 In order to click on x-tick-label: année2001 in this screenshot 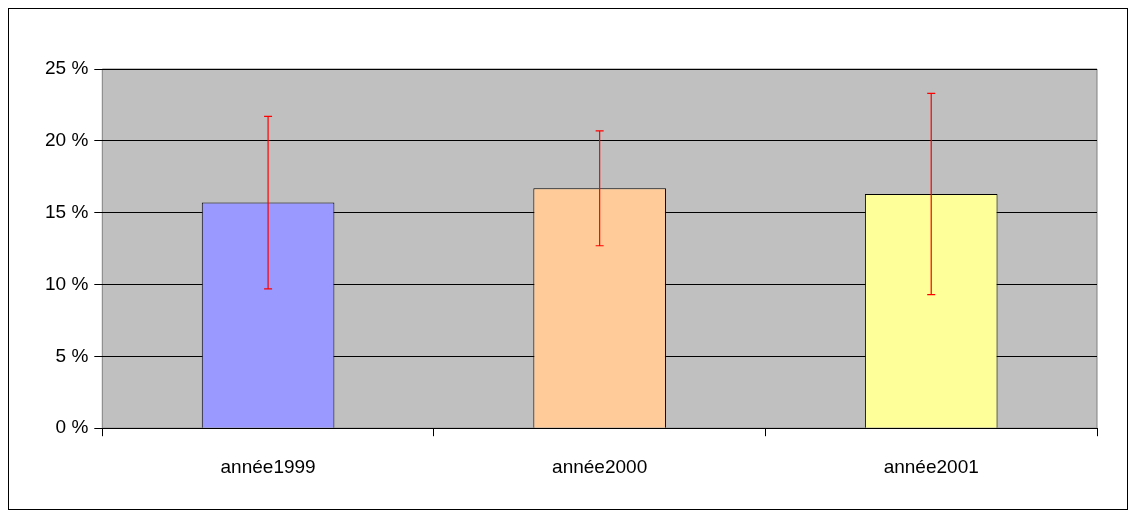, I will do `click(931, 466)`.